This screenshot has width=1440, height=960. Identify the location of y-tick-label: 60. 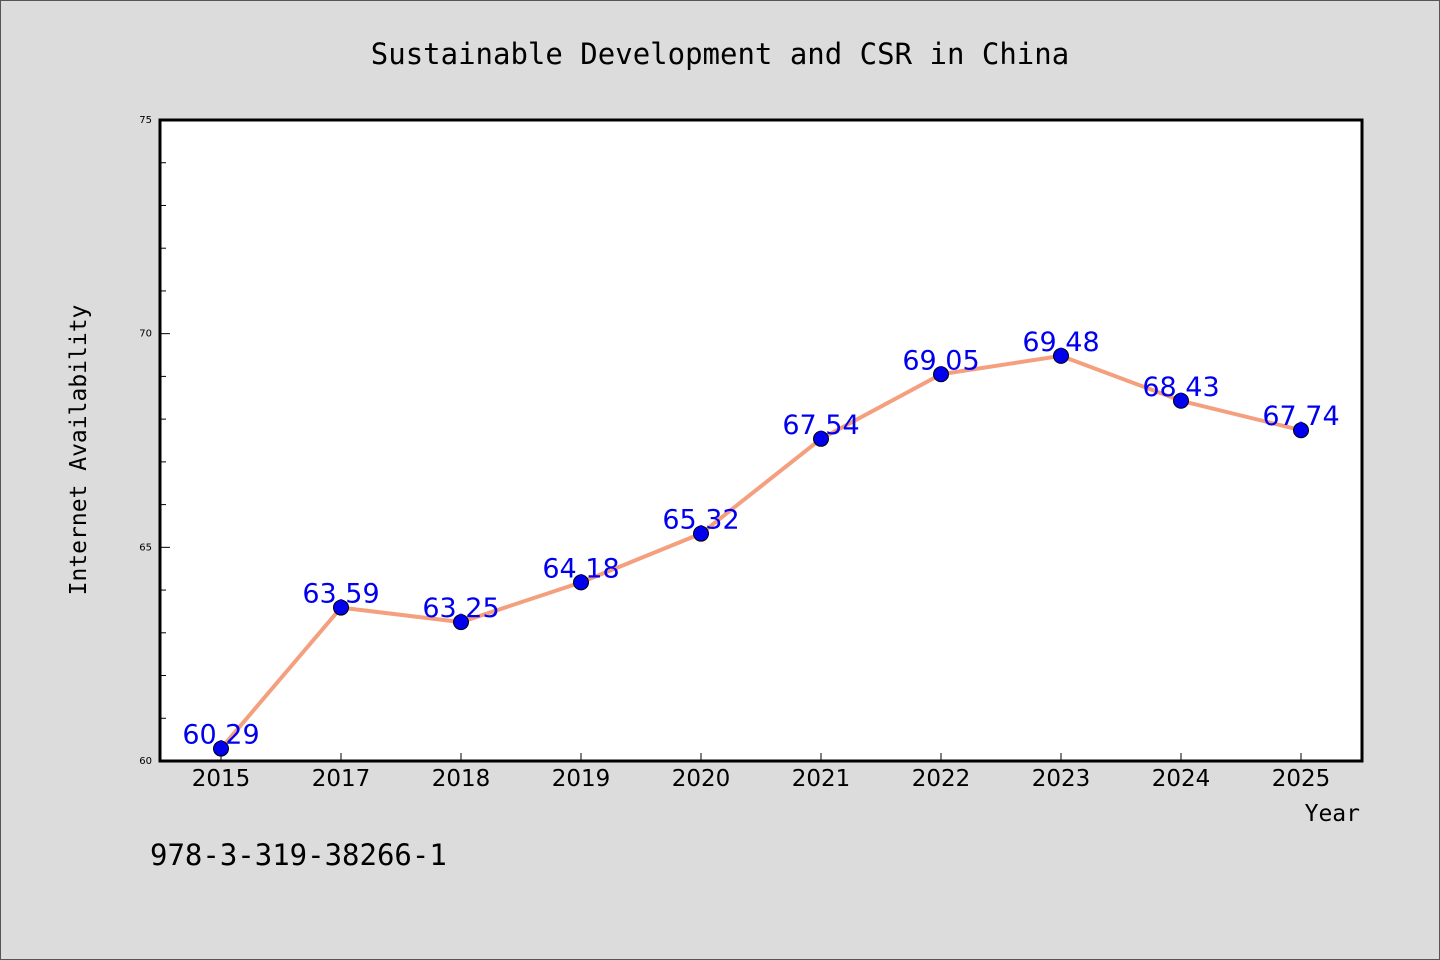
(145, 761).